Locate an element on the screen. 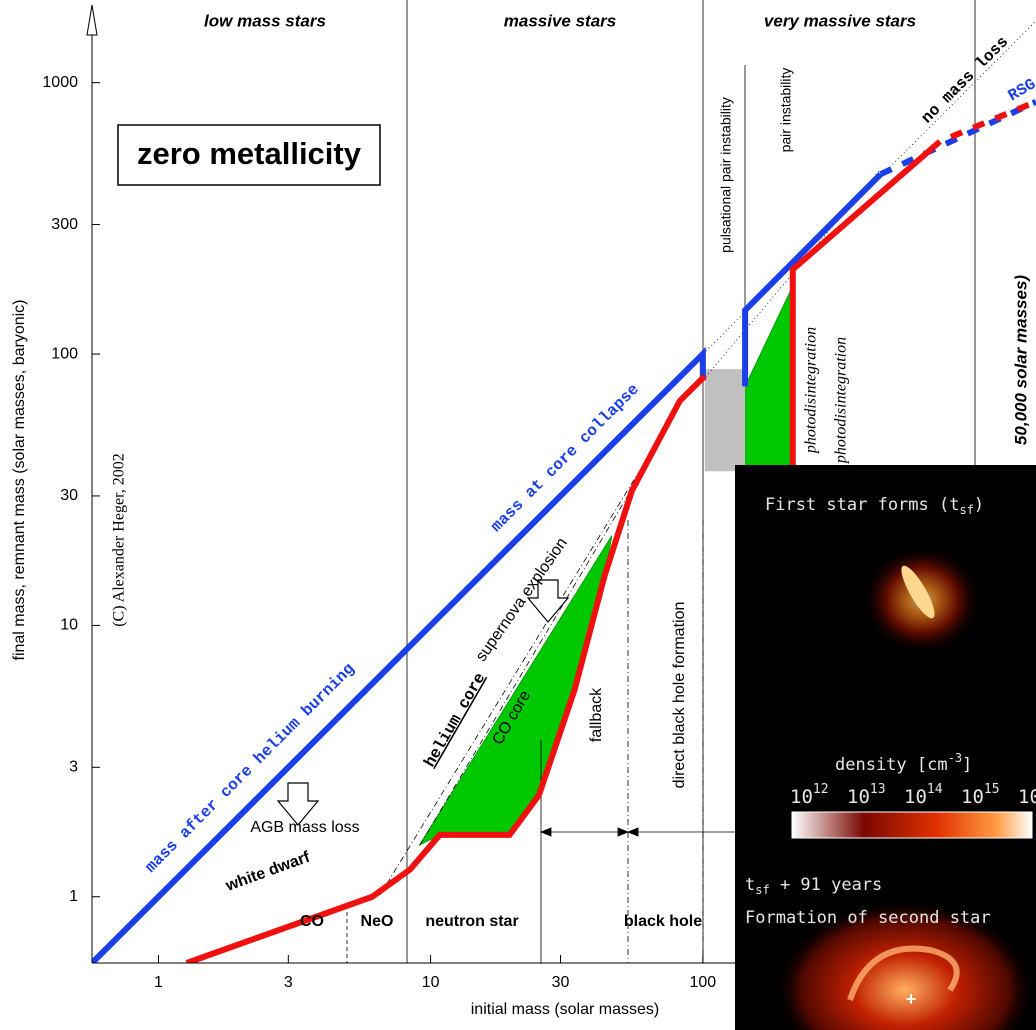  line-label: mass at core collapse is located at coordinates (565, 458).